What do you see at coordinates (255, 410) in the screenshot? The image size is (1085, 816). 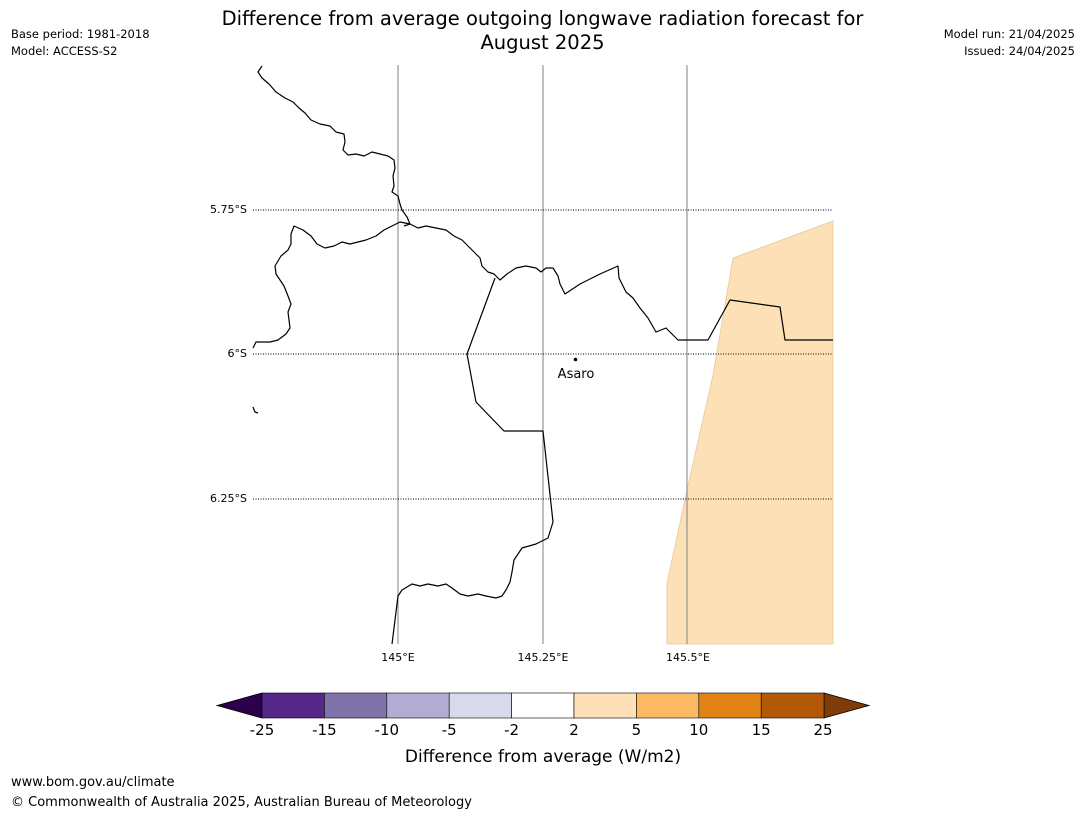 I see `boundary-fragment` at bounding box center [255, 410].